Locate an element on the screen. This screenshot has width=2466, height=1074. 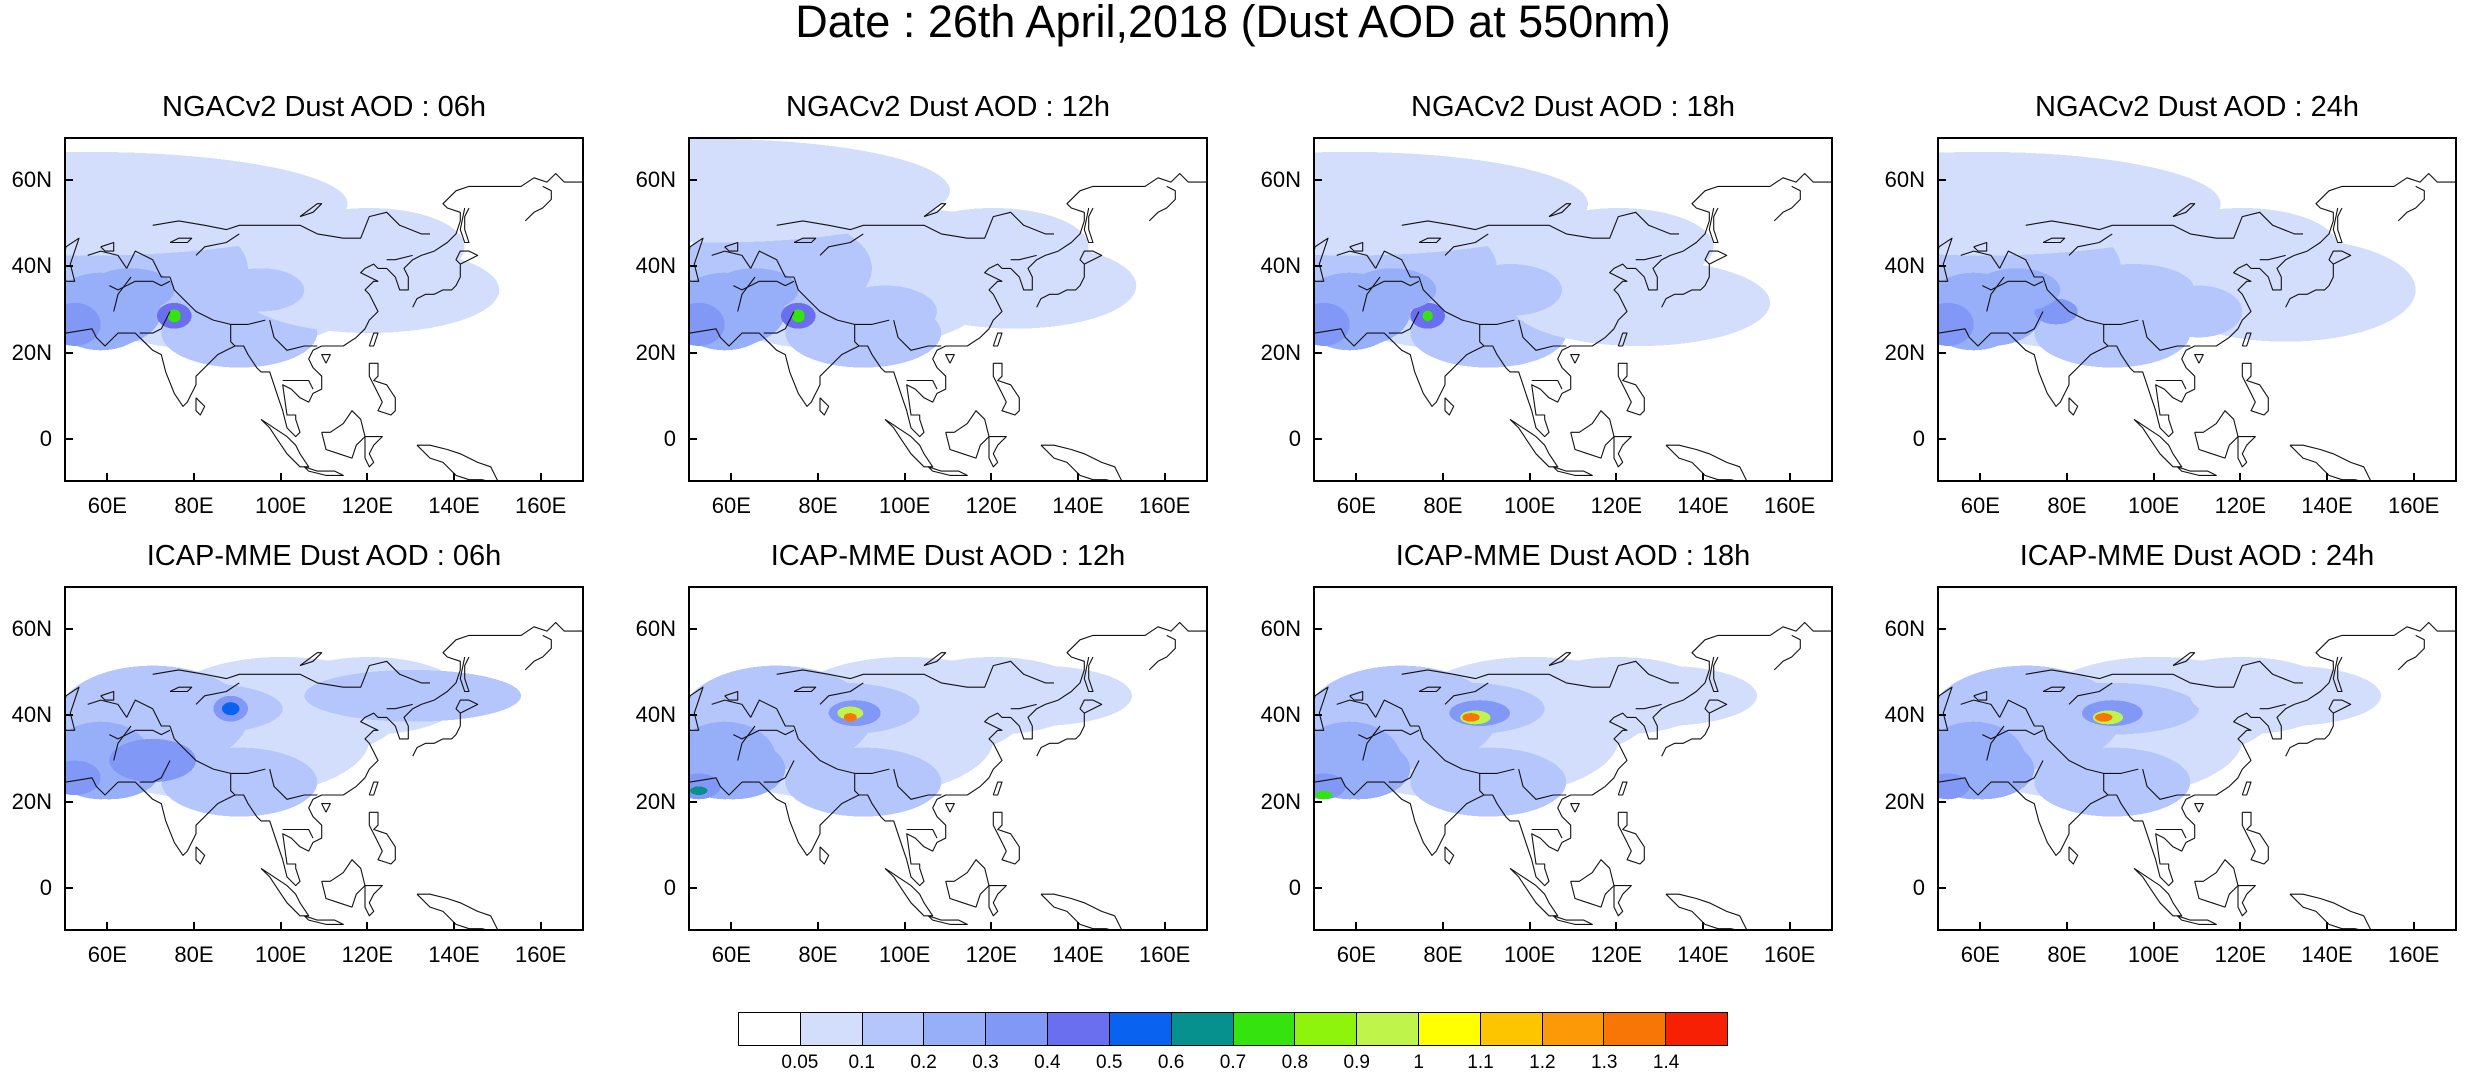
colorbar-label: 1.1 is located at coordinates (1480, 1062).